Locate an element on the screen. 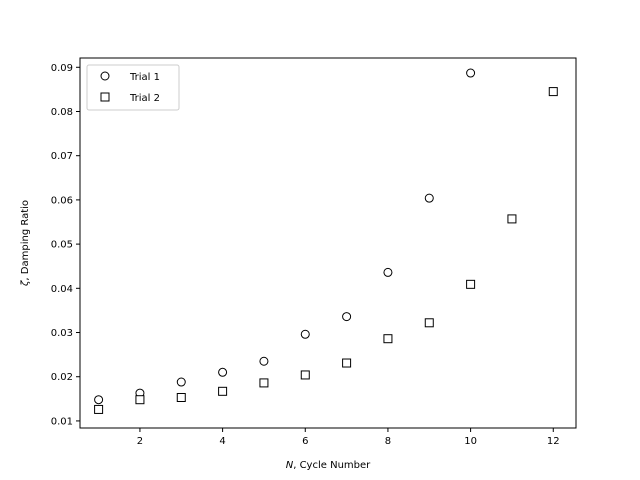 This screenshot has height=480, width=640. y-tick-label: 0.08 is located at coordinates (62, 112).